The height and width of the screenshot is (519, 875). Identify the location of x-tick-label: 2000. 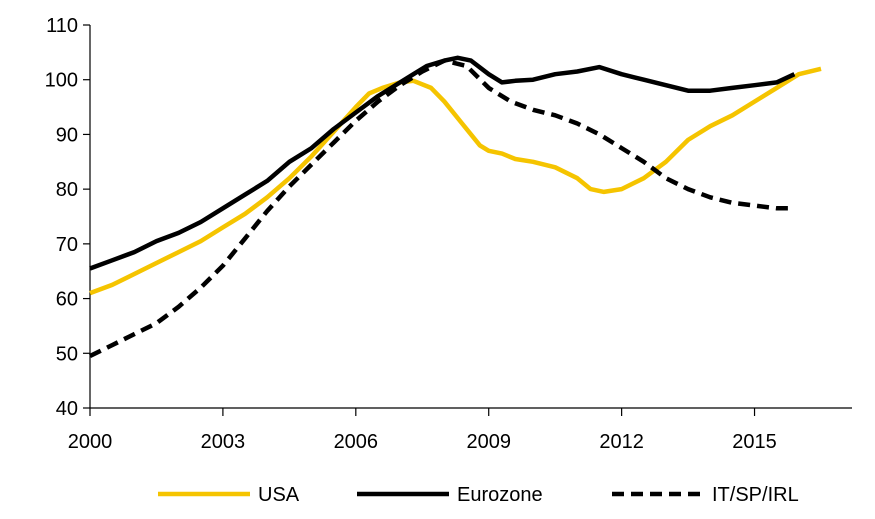
(90, 442).